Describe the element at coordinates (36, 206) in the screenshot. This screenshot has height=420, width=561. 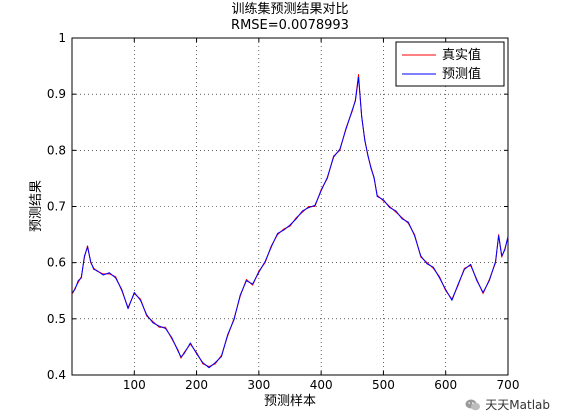
I see `y-axis-label: 预测结果` at that location.